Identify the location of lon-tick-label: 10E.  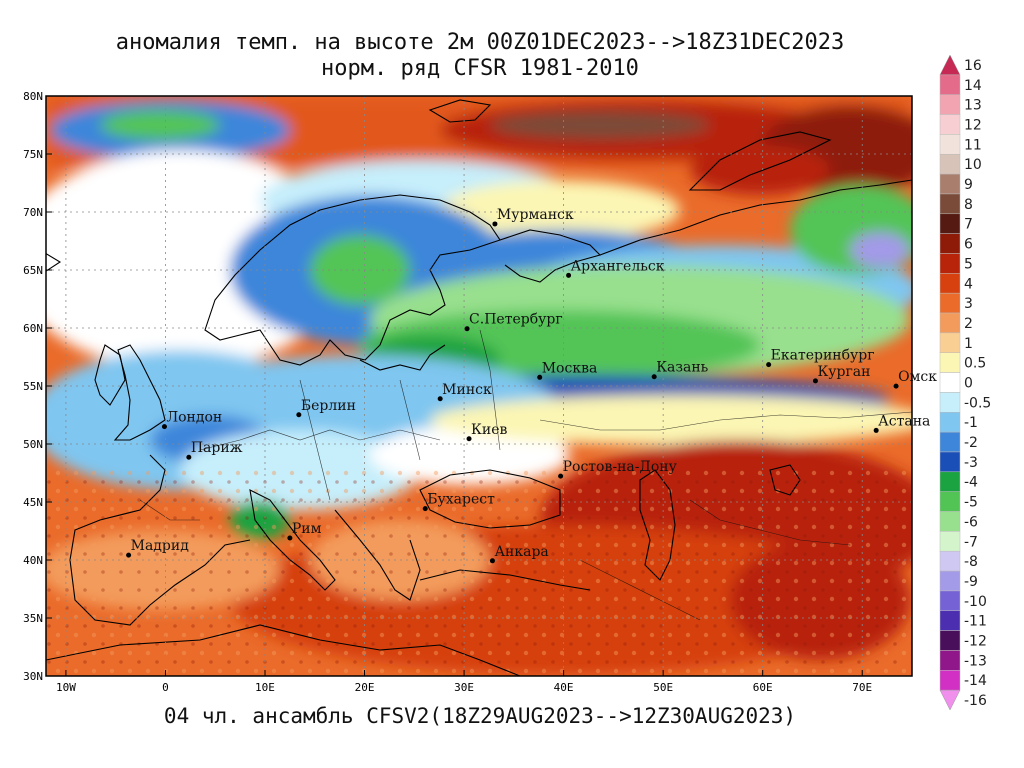
(265, 687).